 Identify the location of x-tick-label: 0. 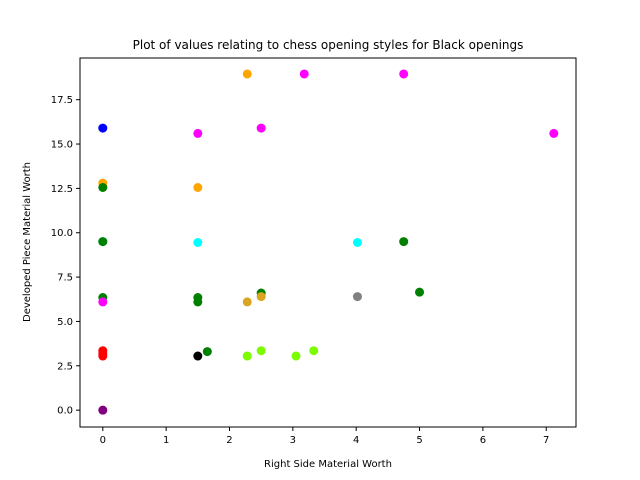
(103, 440).